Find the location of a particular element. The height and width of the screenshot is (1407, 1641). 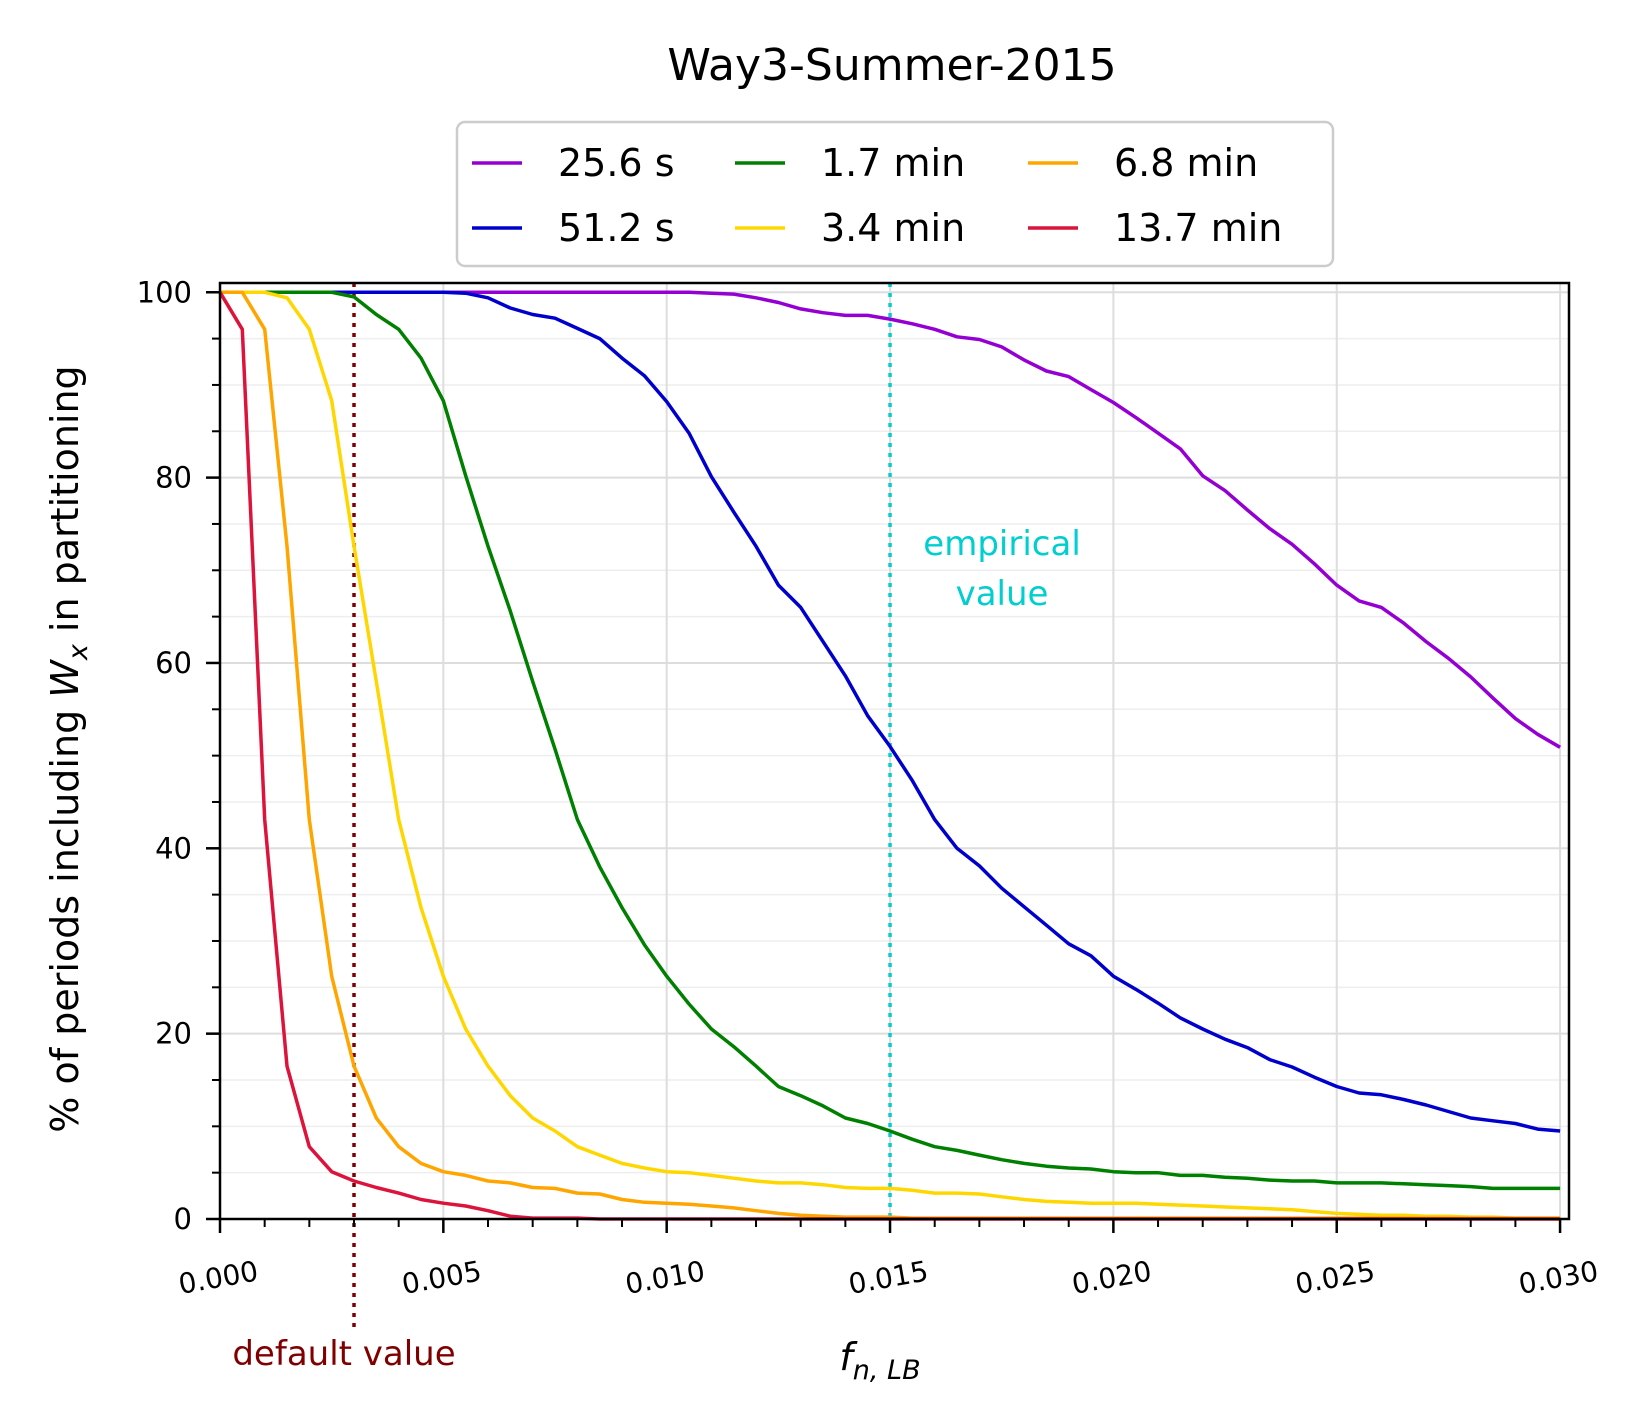

x-tick-label: 0.010 is located at coordinates (665, 1277).